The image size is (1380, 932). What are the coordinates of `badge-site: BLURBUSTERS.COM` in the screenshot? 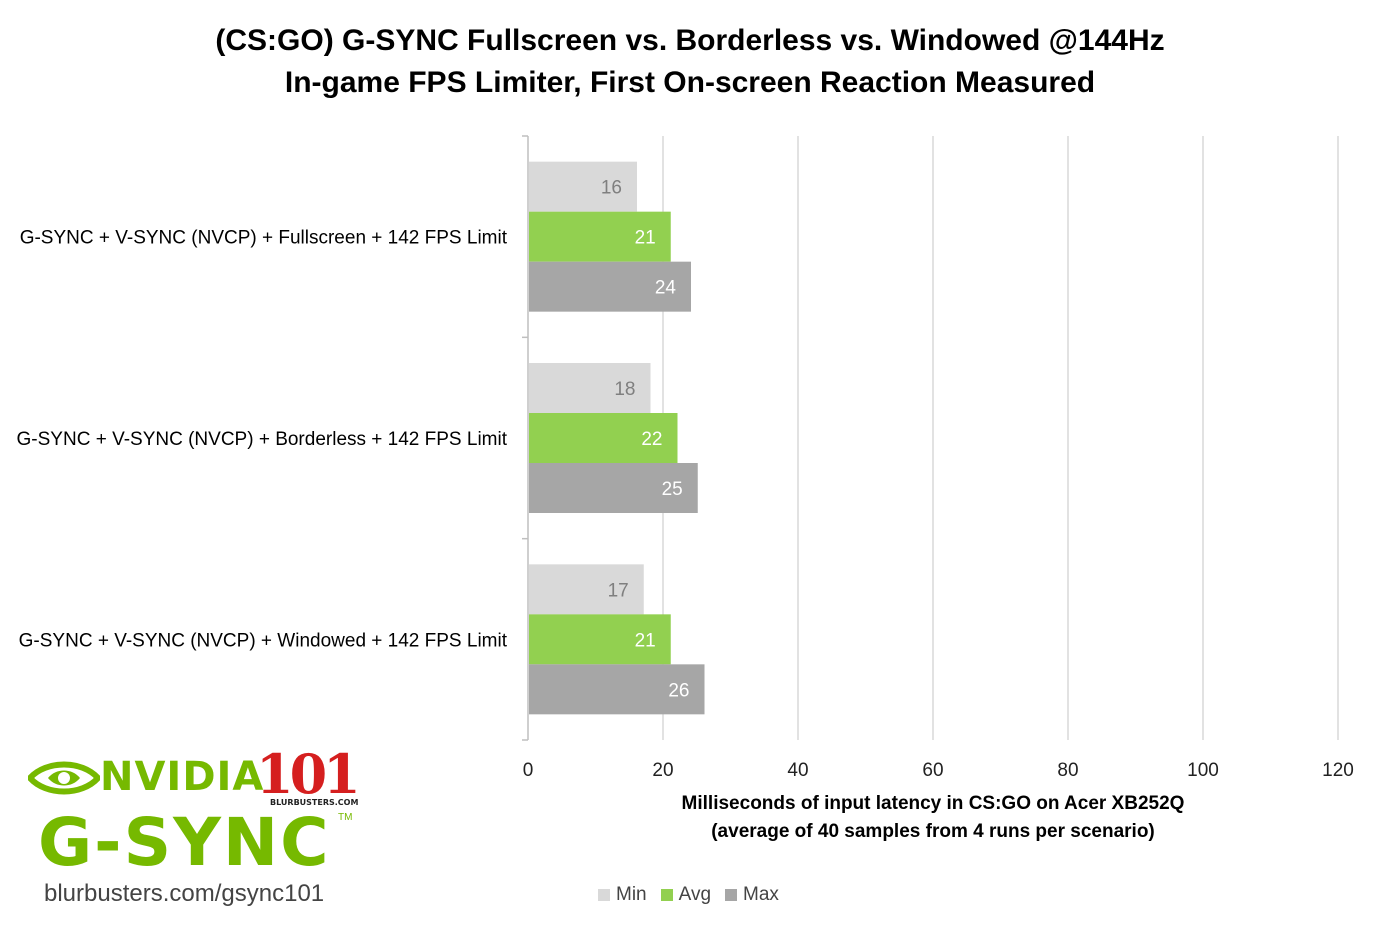 It's located at (314, 802).